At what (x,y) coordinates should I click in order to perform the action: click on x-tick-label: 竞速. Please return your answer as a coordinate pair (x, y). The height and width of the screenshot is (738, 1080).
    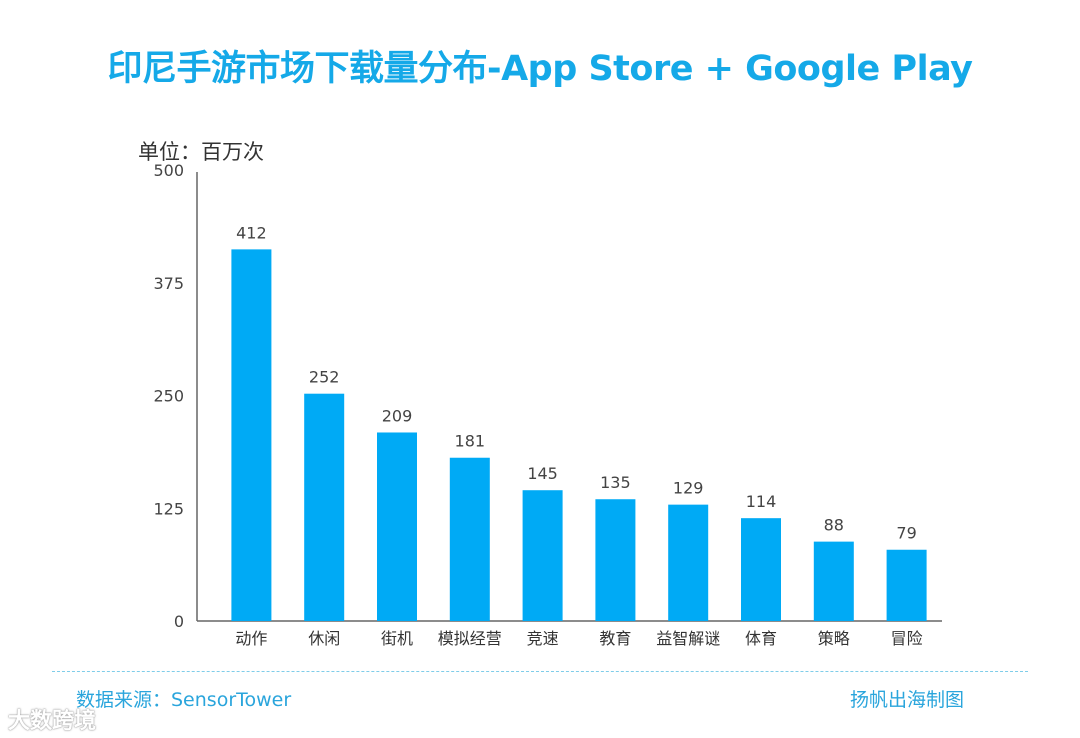
    Looking at the image, I should click on (543, 638).